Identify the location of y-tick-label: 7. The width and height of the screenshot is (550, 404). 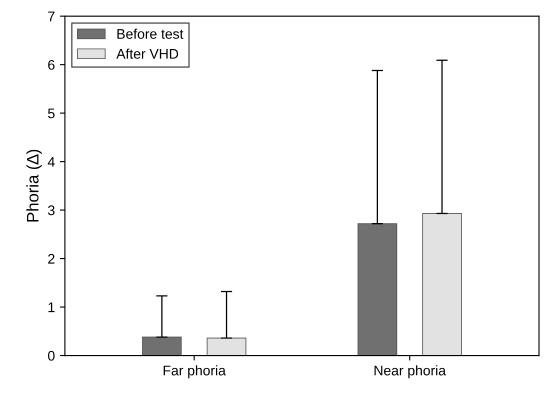
(51, 17).